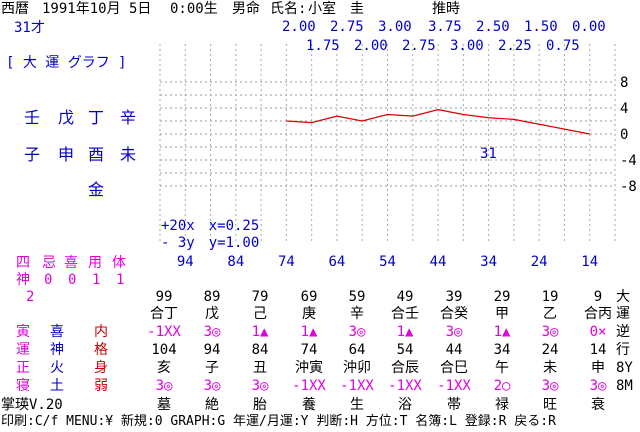 Image resolution: width=640 pixels, height=432 pixels. Describe the element at coordinates (23, 332) in the screenshot. I see `row-label: 寅` at that location.